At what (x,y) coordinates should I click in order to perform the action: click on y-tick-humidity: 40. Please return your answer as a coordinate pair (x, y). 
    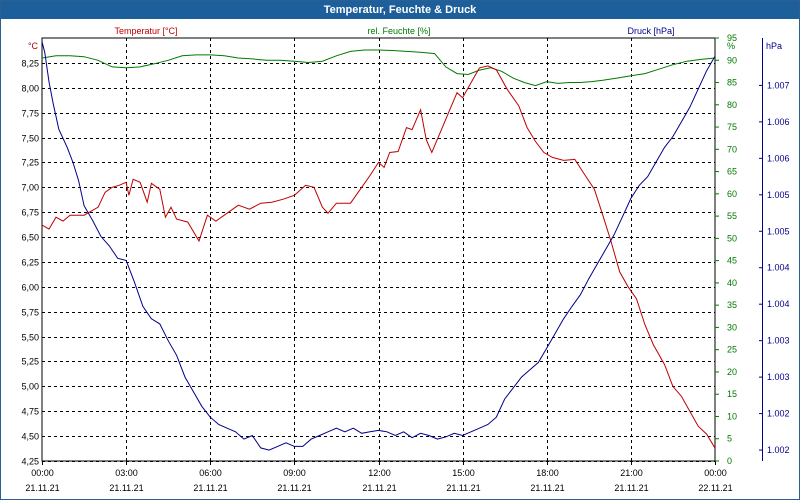
    Looking at the image, I should click on (732, 283).